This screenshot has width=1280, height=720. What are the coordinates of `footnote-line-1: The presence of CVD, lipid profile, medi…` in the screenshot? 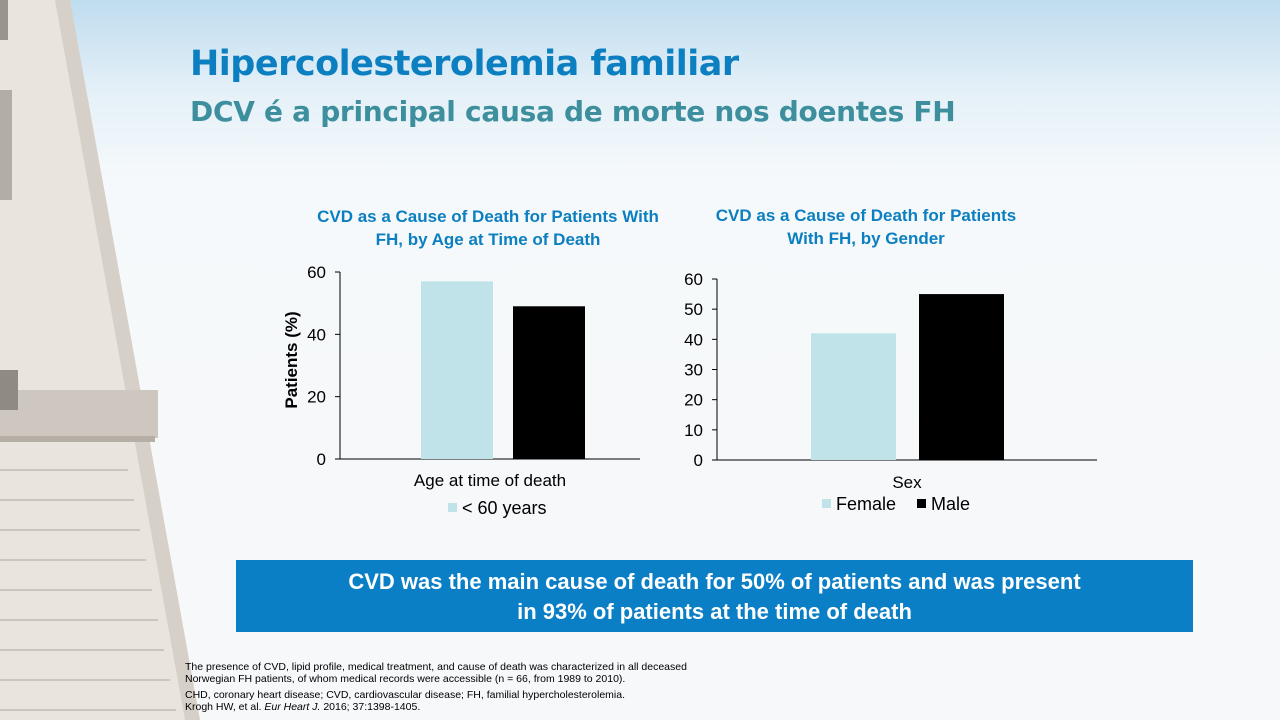 It's located at (436, 667).